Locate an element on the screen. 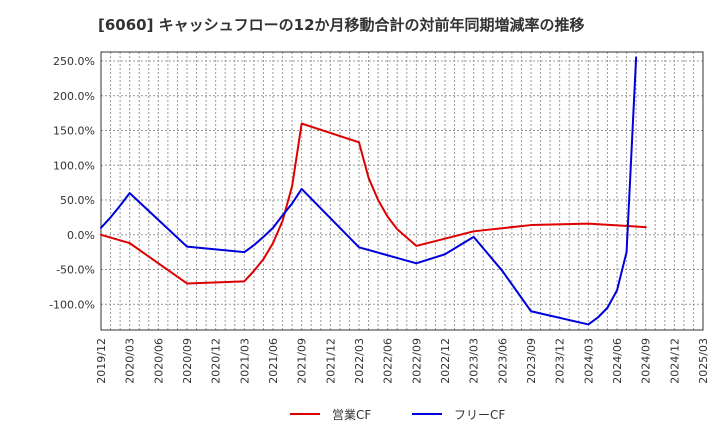 This screenshot has width=720, height=440. x-tick-label: 2021/12 is located at coordinates (330, 361).